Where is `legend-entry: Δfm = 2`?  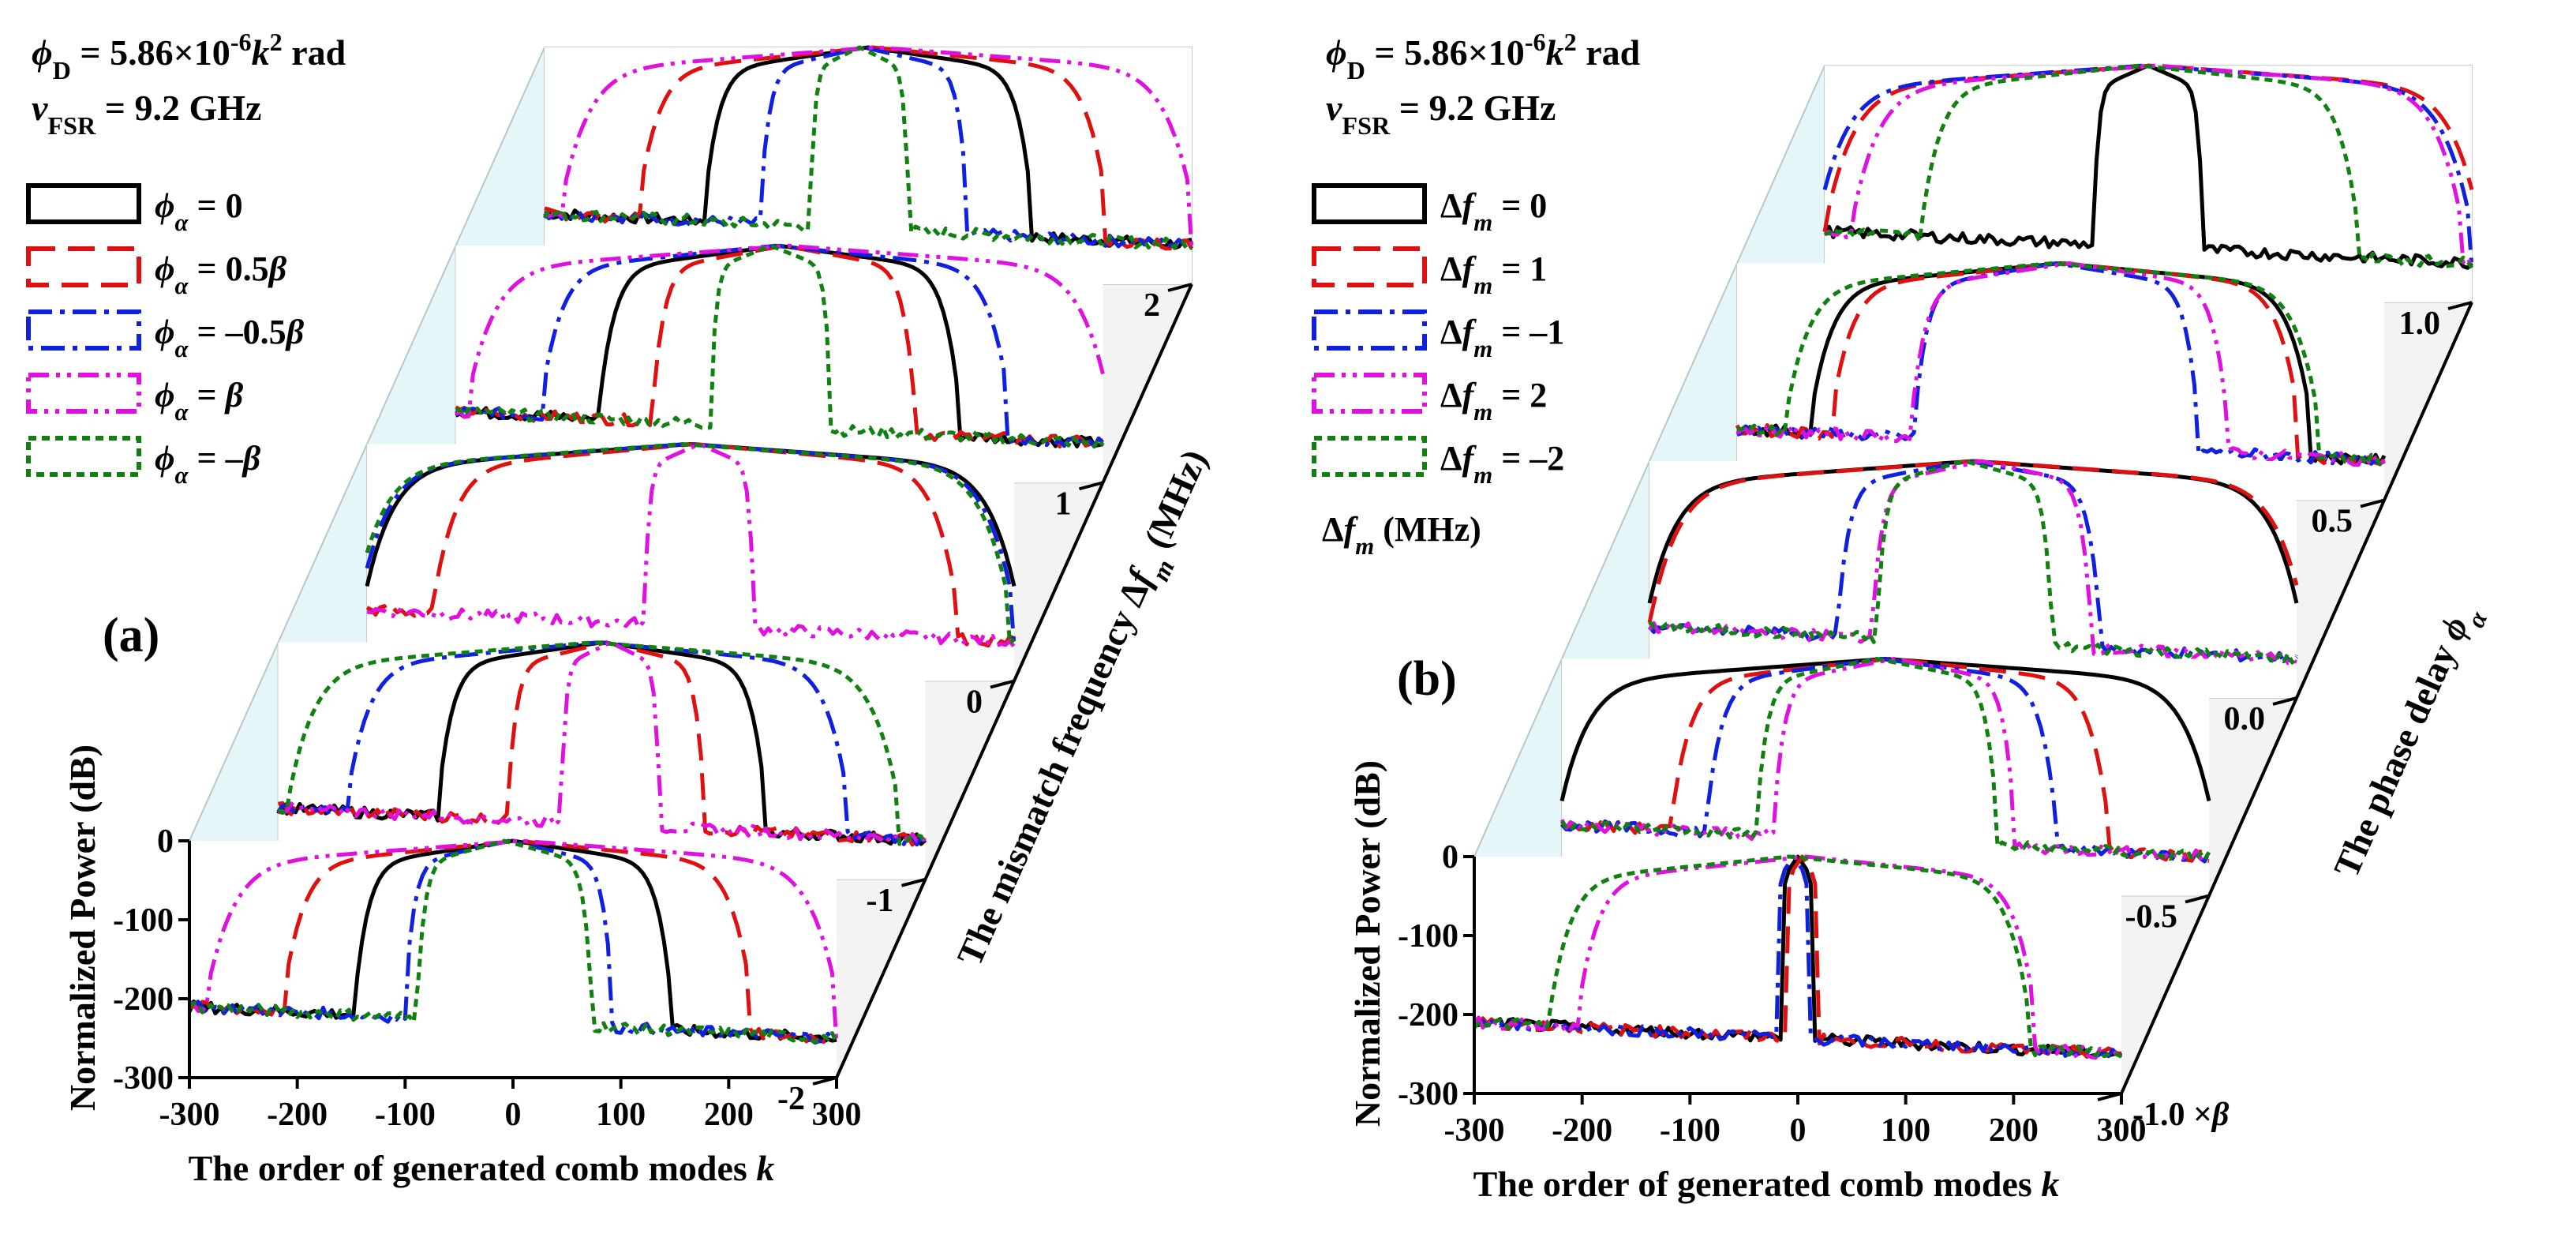
legend-entry: Δfm = 2 is located at coordinates (1429, 399).